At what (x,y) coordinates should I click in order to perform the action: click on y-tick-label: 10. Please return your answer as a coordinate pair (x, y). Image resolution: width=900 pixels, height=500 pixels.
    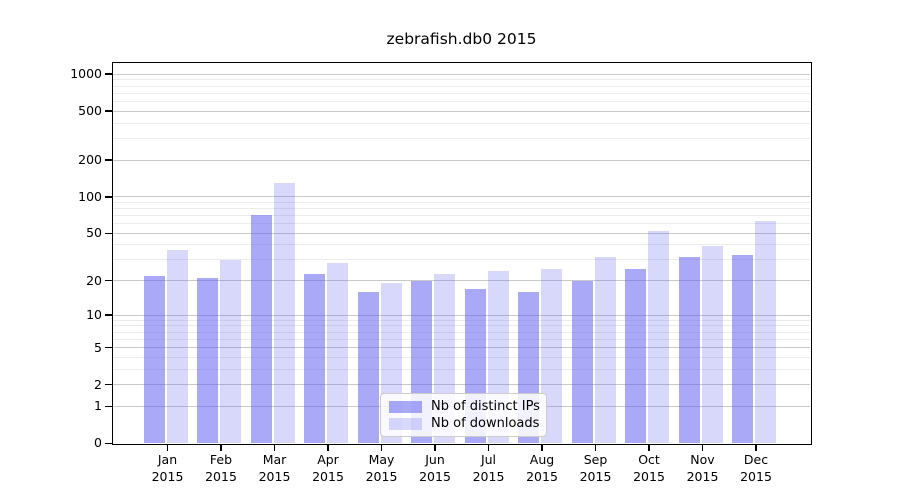
    Looking at the image, I should click on (94, 315).